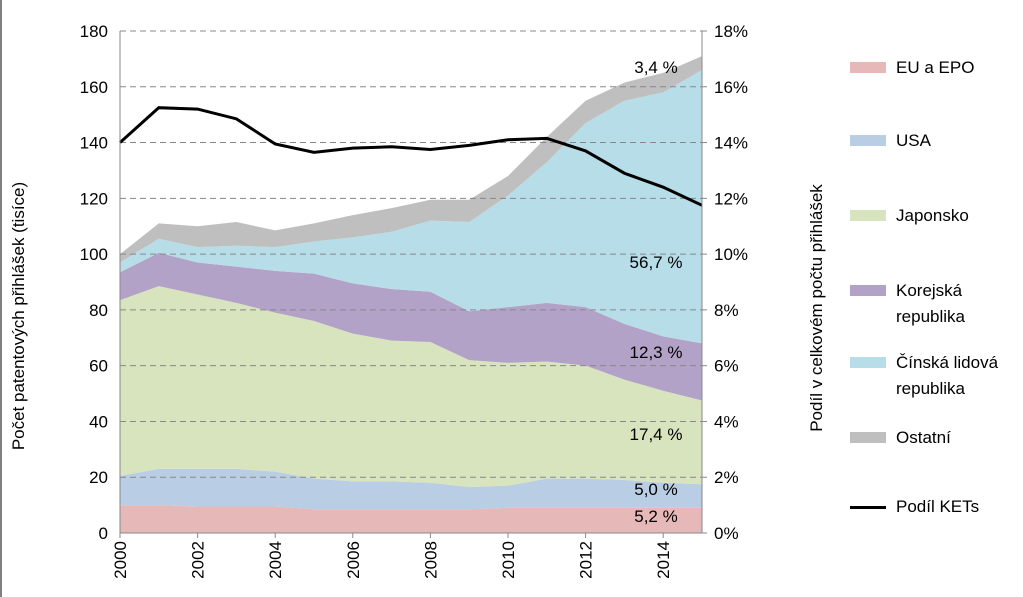  What do you see at coordinates (731, 198) in the screenshot?
I see `y2-tick-label: 12%` at bounding box center [731, 198].